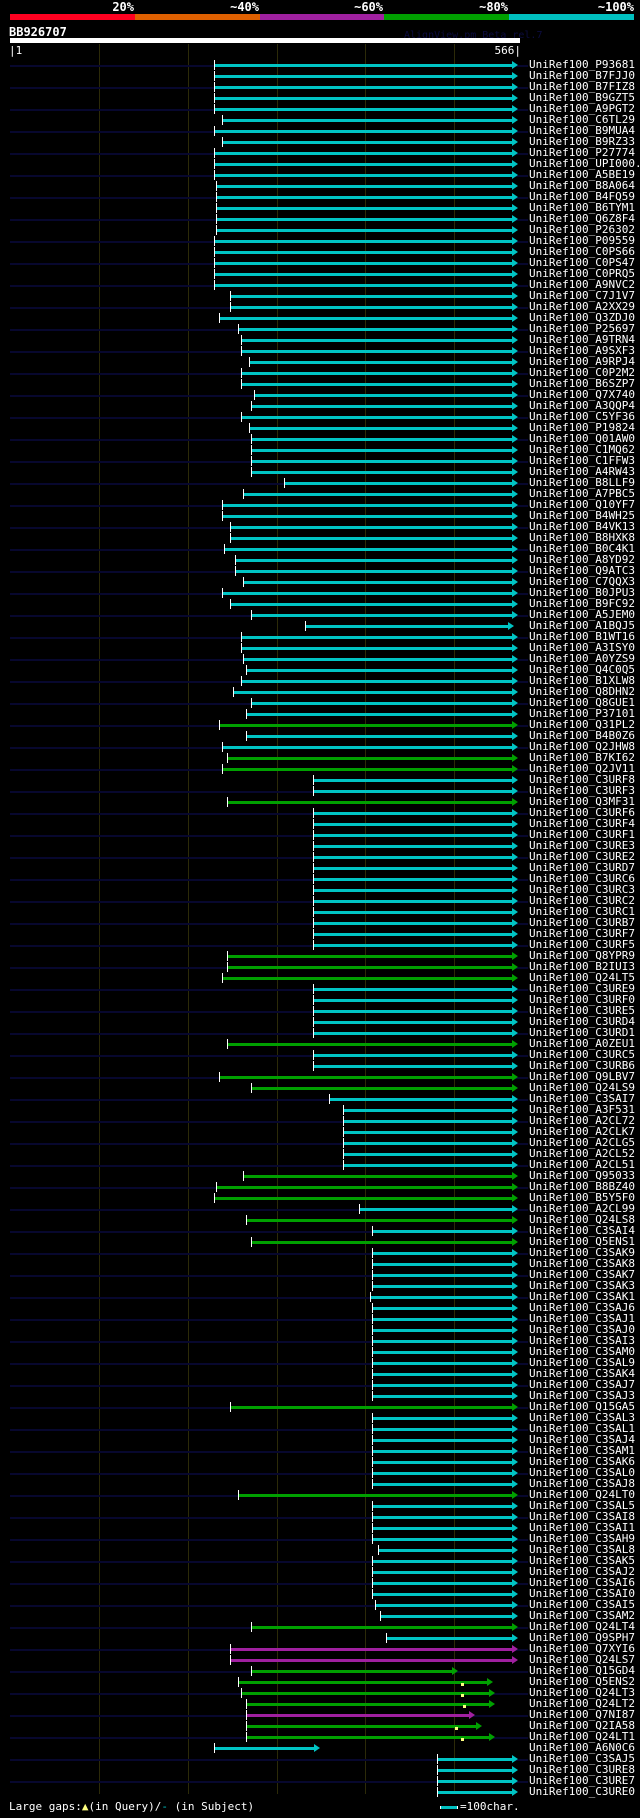 Image resolution: width=640 pixels, height=1818 pixels. I want to click on subject-label: UniRef100_C3SAM2, so click(582, 1615).